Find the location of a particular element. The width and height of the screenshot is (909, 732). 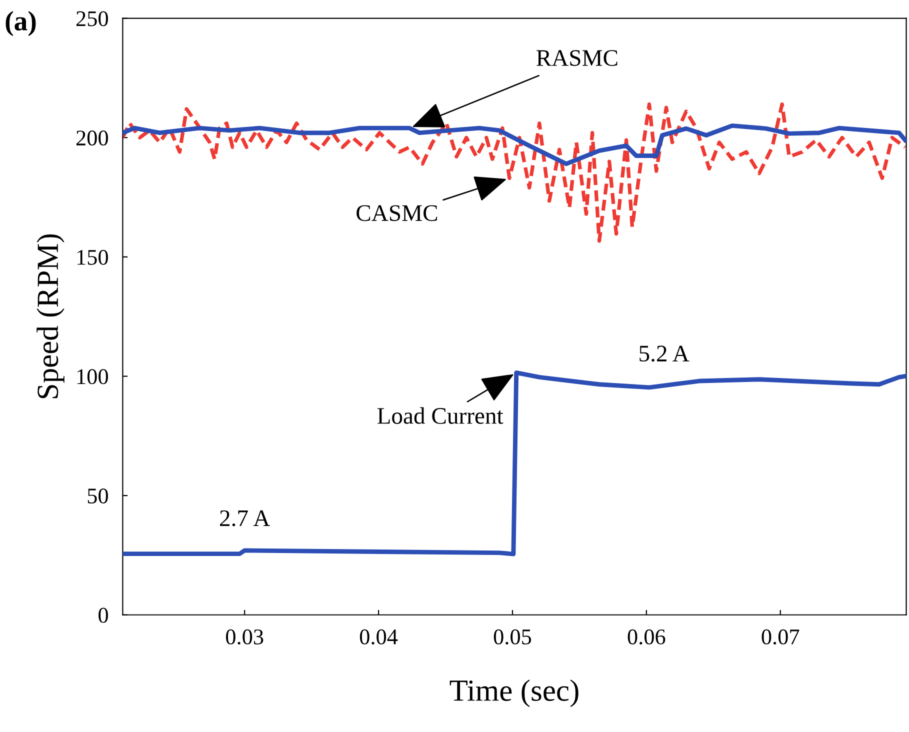

x-tick-label: 0.05 is located at coordinates (513, 637).